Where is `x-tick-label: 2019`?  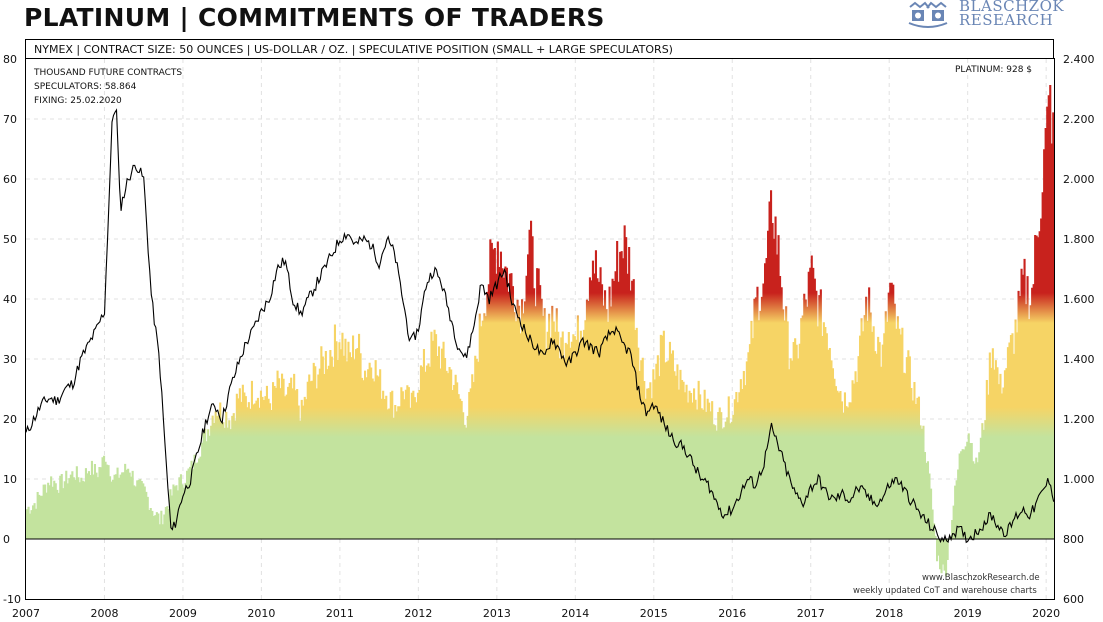 x-tick-label: 2019 is located at coordinates (968, 613).